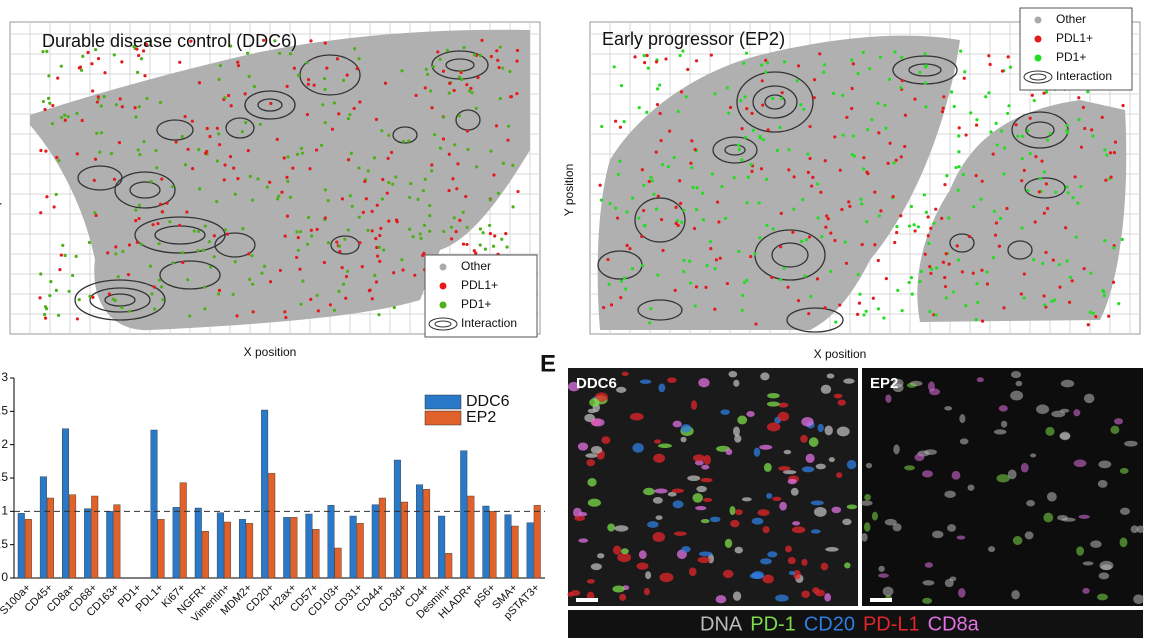 The image size is (1153, 640). I want to click on legend-swatch, so click(443, 418).